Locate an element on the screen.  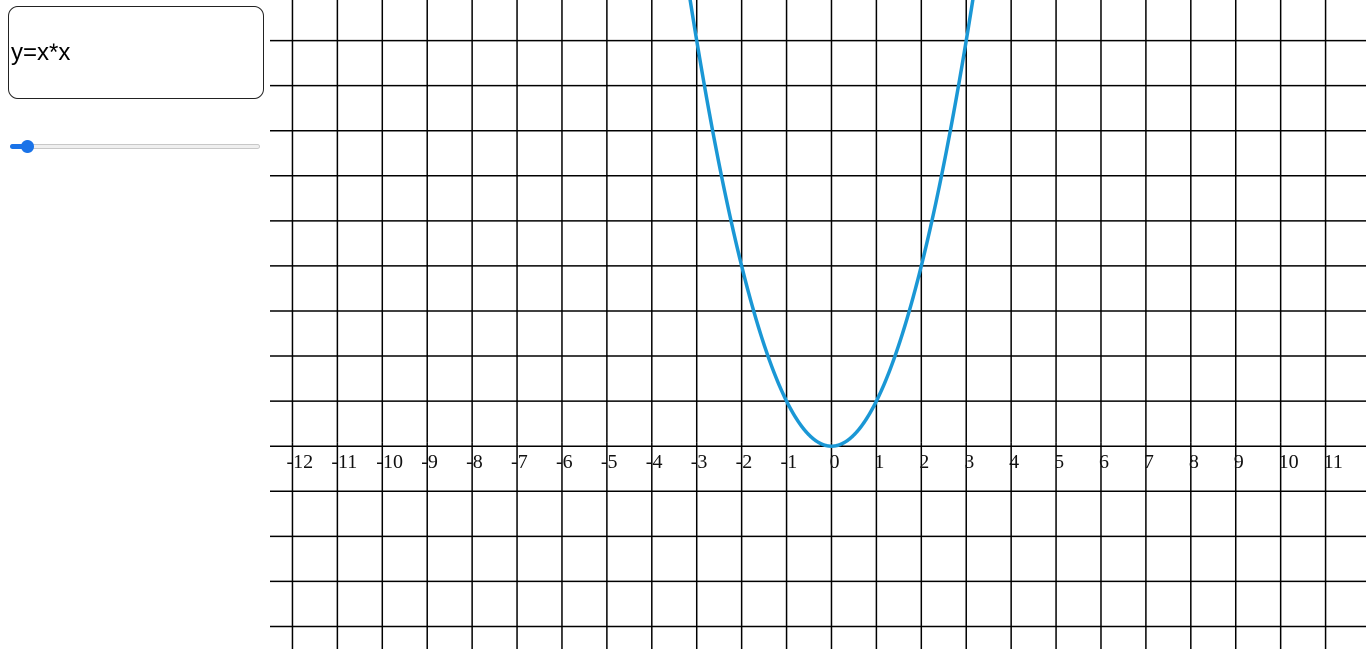
curves is located at coordinates (831, 224).